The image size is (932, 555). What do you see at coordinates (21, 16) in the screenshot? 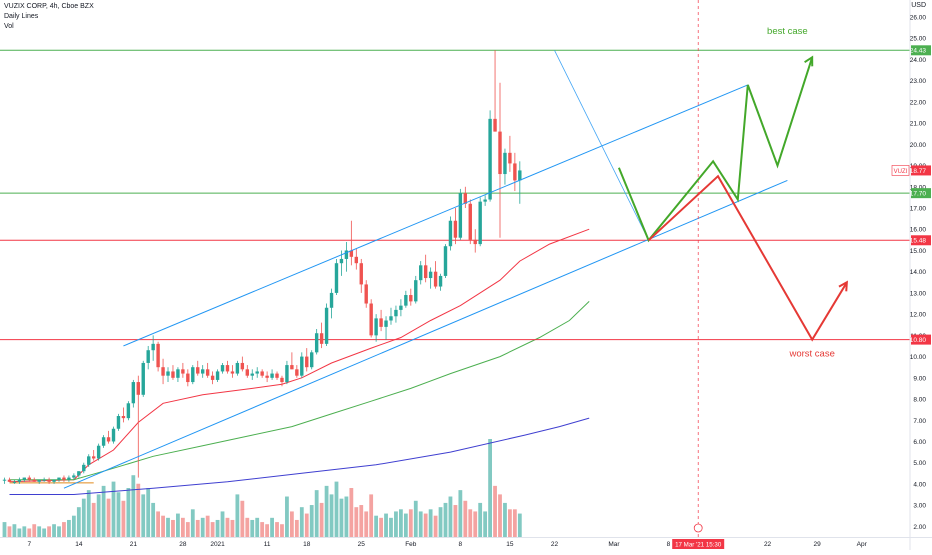
I see `indicator-daily-lines: Daily Lines` at bounding box center [21, 16].